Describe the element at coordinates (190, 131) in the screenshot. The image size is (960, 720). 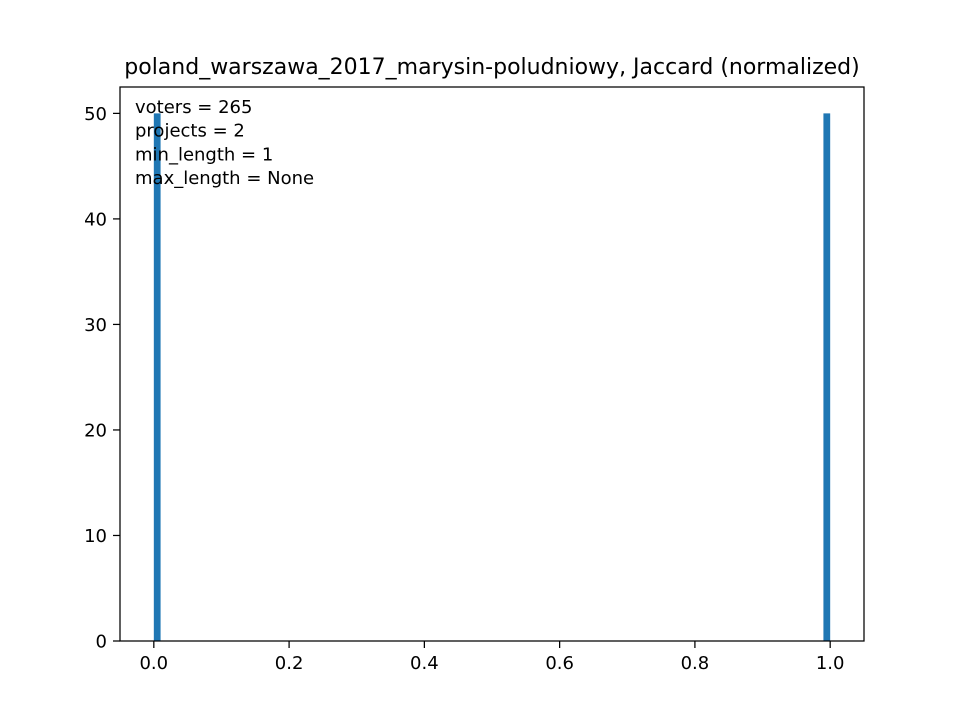
I see `annotation-line: projects = 2` at that location.